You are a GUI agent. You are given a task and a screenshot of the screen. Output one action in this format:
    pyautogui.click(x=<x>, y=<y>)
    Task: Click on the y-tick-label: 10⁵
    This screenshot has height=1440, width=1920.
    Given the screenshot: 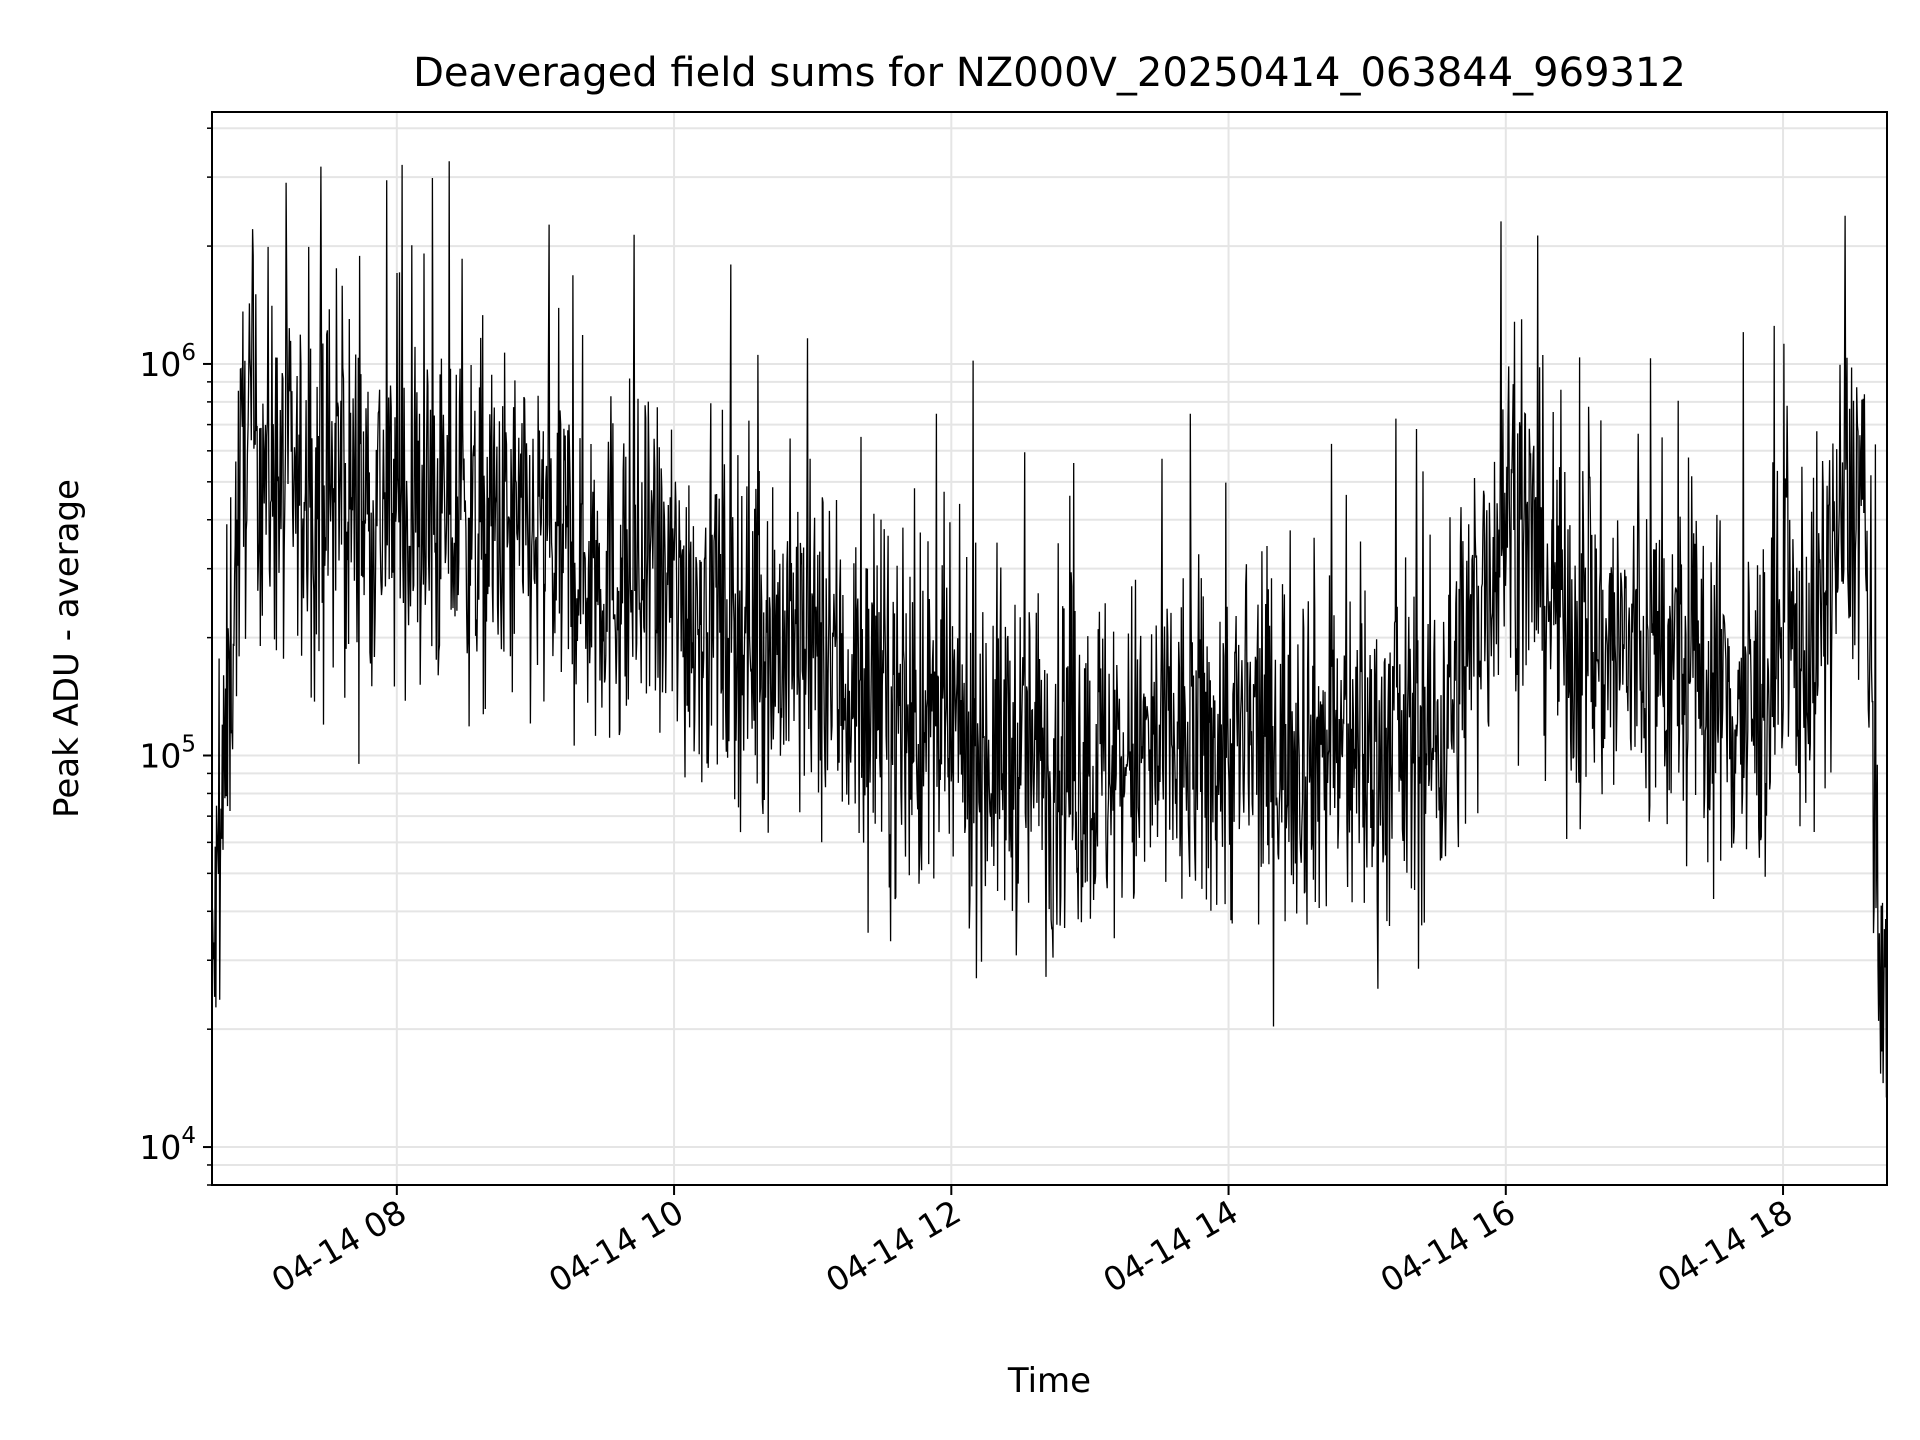 What is the action you would take?
    pyautogui.click(x=167, y=754)
    